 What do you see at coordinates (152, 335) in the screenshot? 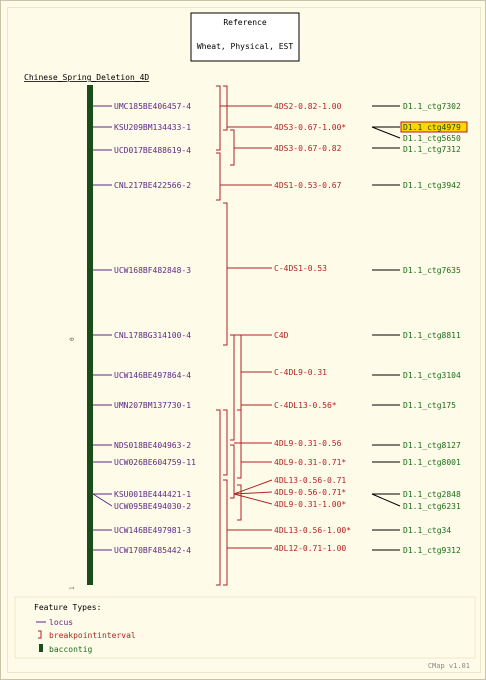
I see `locus-label: CNL178BG314100-4` at bounding box center [152, 335].